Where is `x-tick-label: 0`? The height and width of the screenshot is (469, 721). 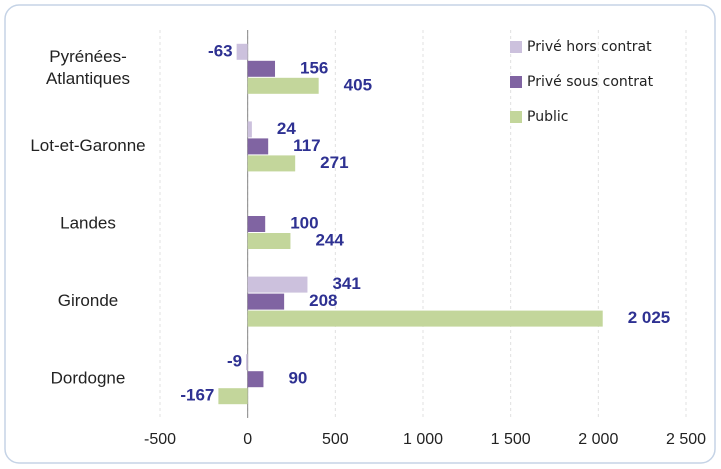 x-tick-label: 0 is located at coordinates (247, 439).